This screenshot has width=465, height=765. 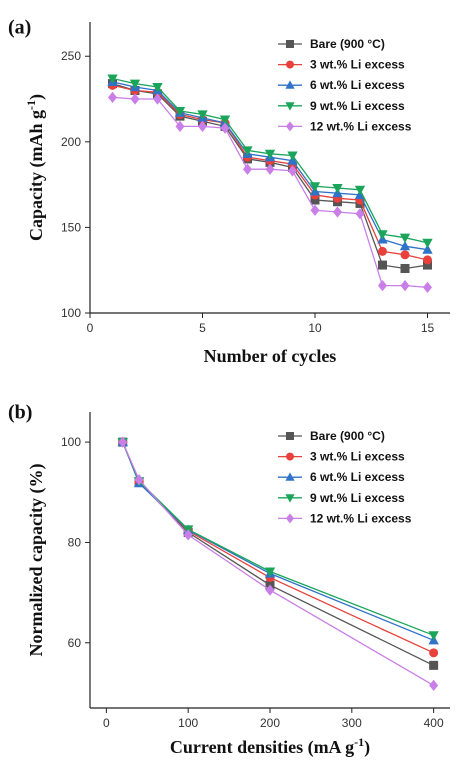 I want to click on y-tick-label: 150, so click(x=71, y=227).